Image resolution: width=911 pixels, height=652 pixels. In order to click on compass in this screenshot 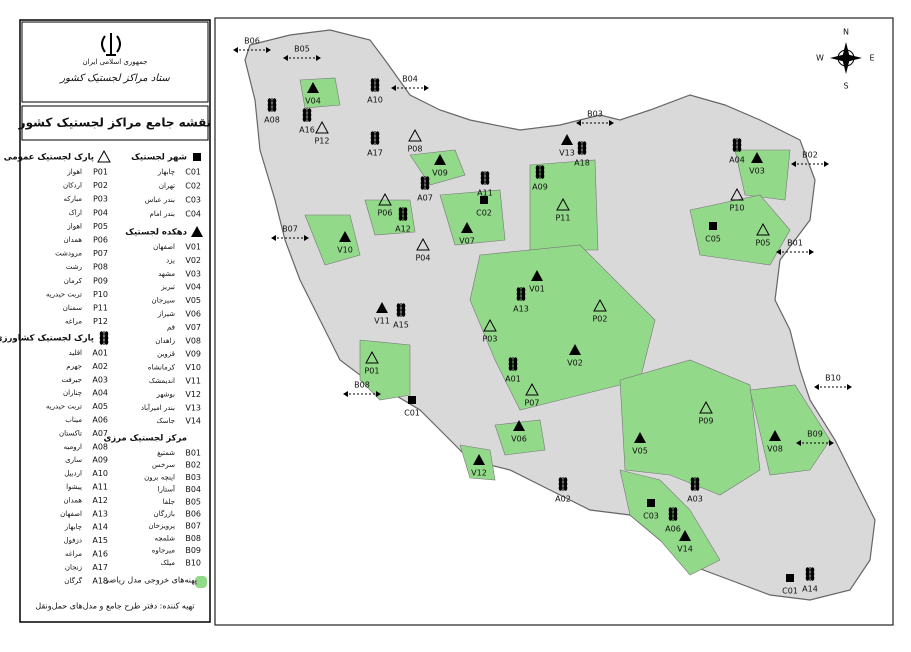, I will do `click(846, 58)`.